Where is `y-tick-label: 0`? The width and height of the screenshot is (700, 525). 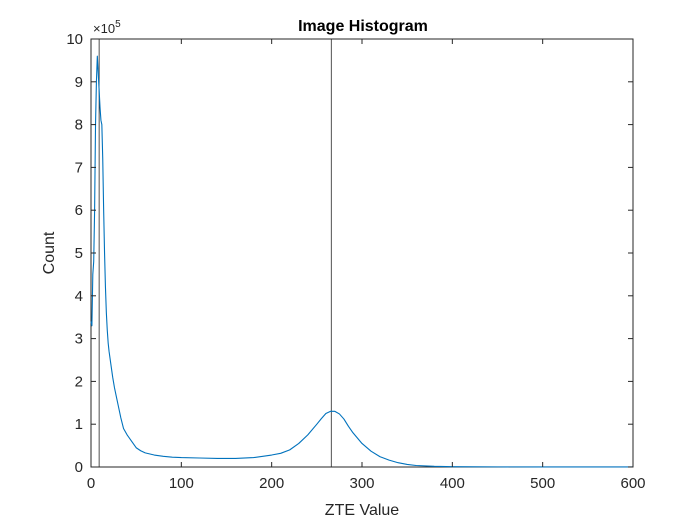 y-tick-label: 0 is located at coordinates (79, 467).